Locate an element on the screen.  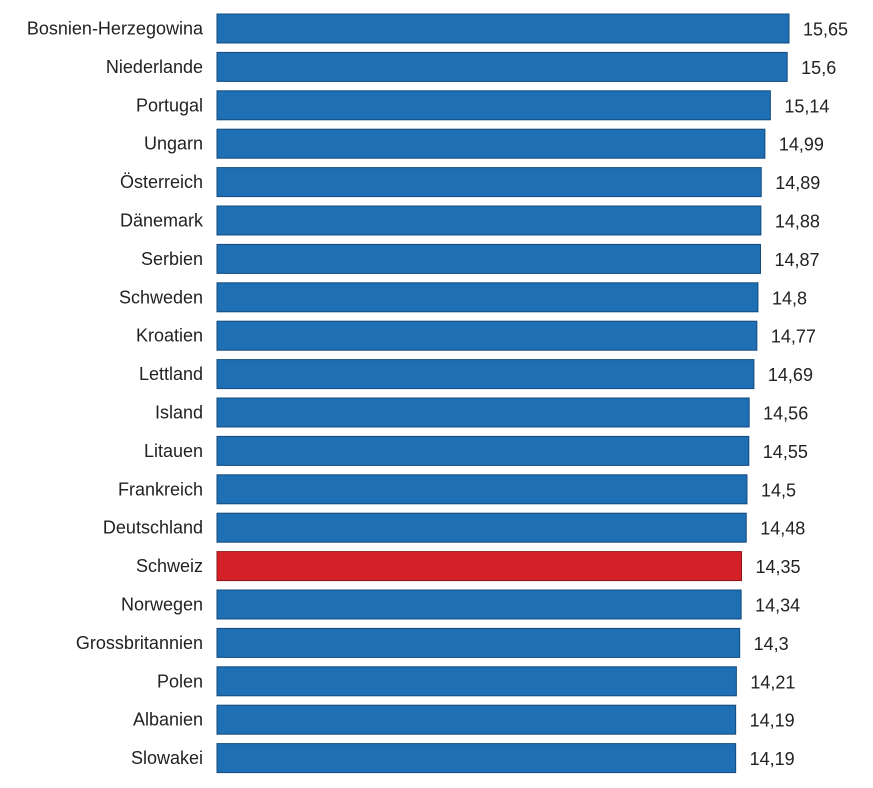
value-label: 14,56 is located at coordinates (785, 414).